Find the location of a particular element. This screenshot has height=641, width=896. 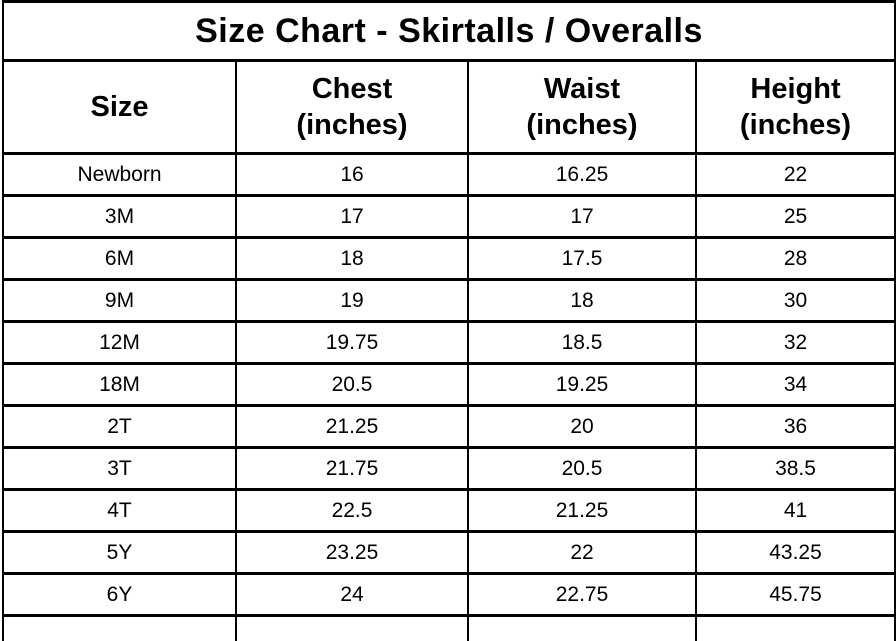

cell-waist: 21.25 is located at coordinates (582, 511).